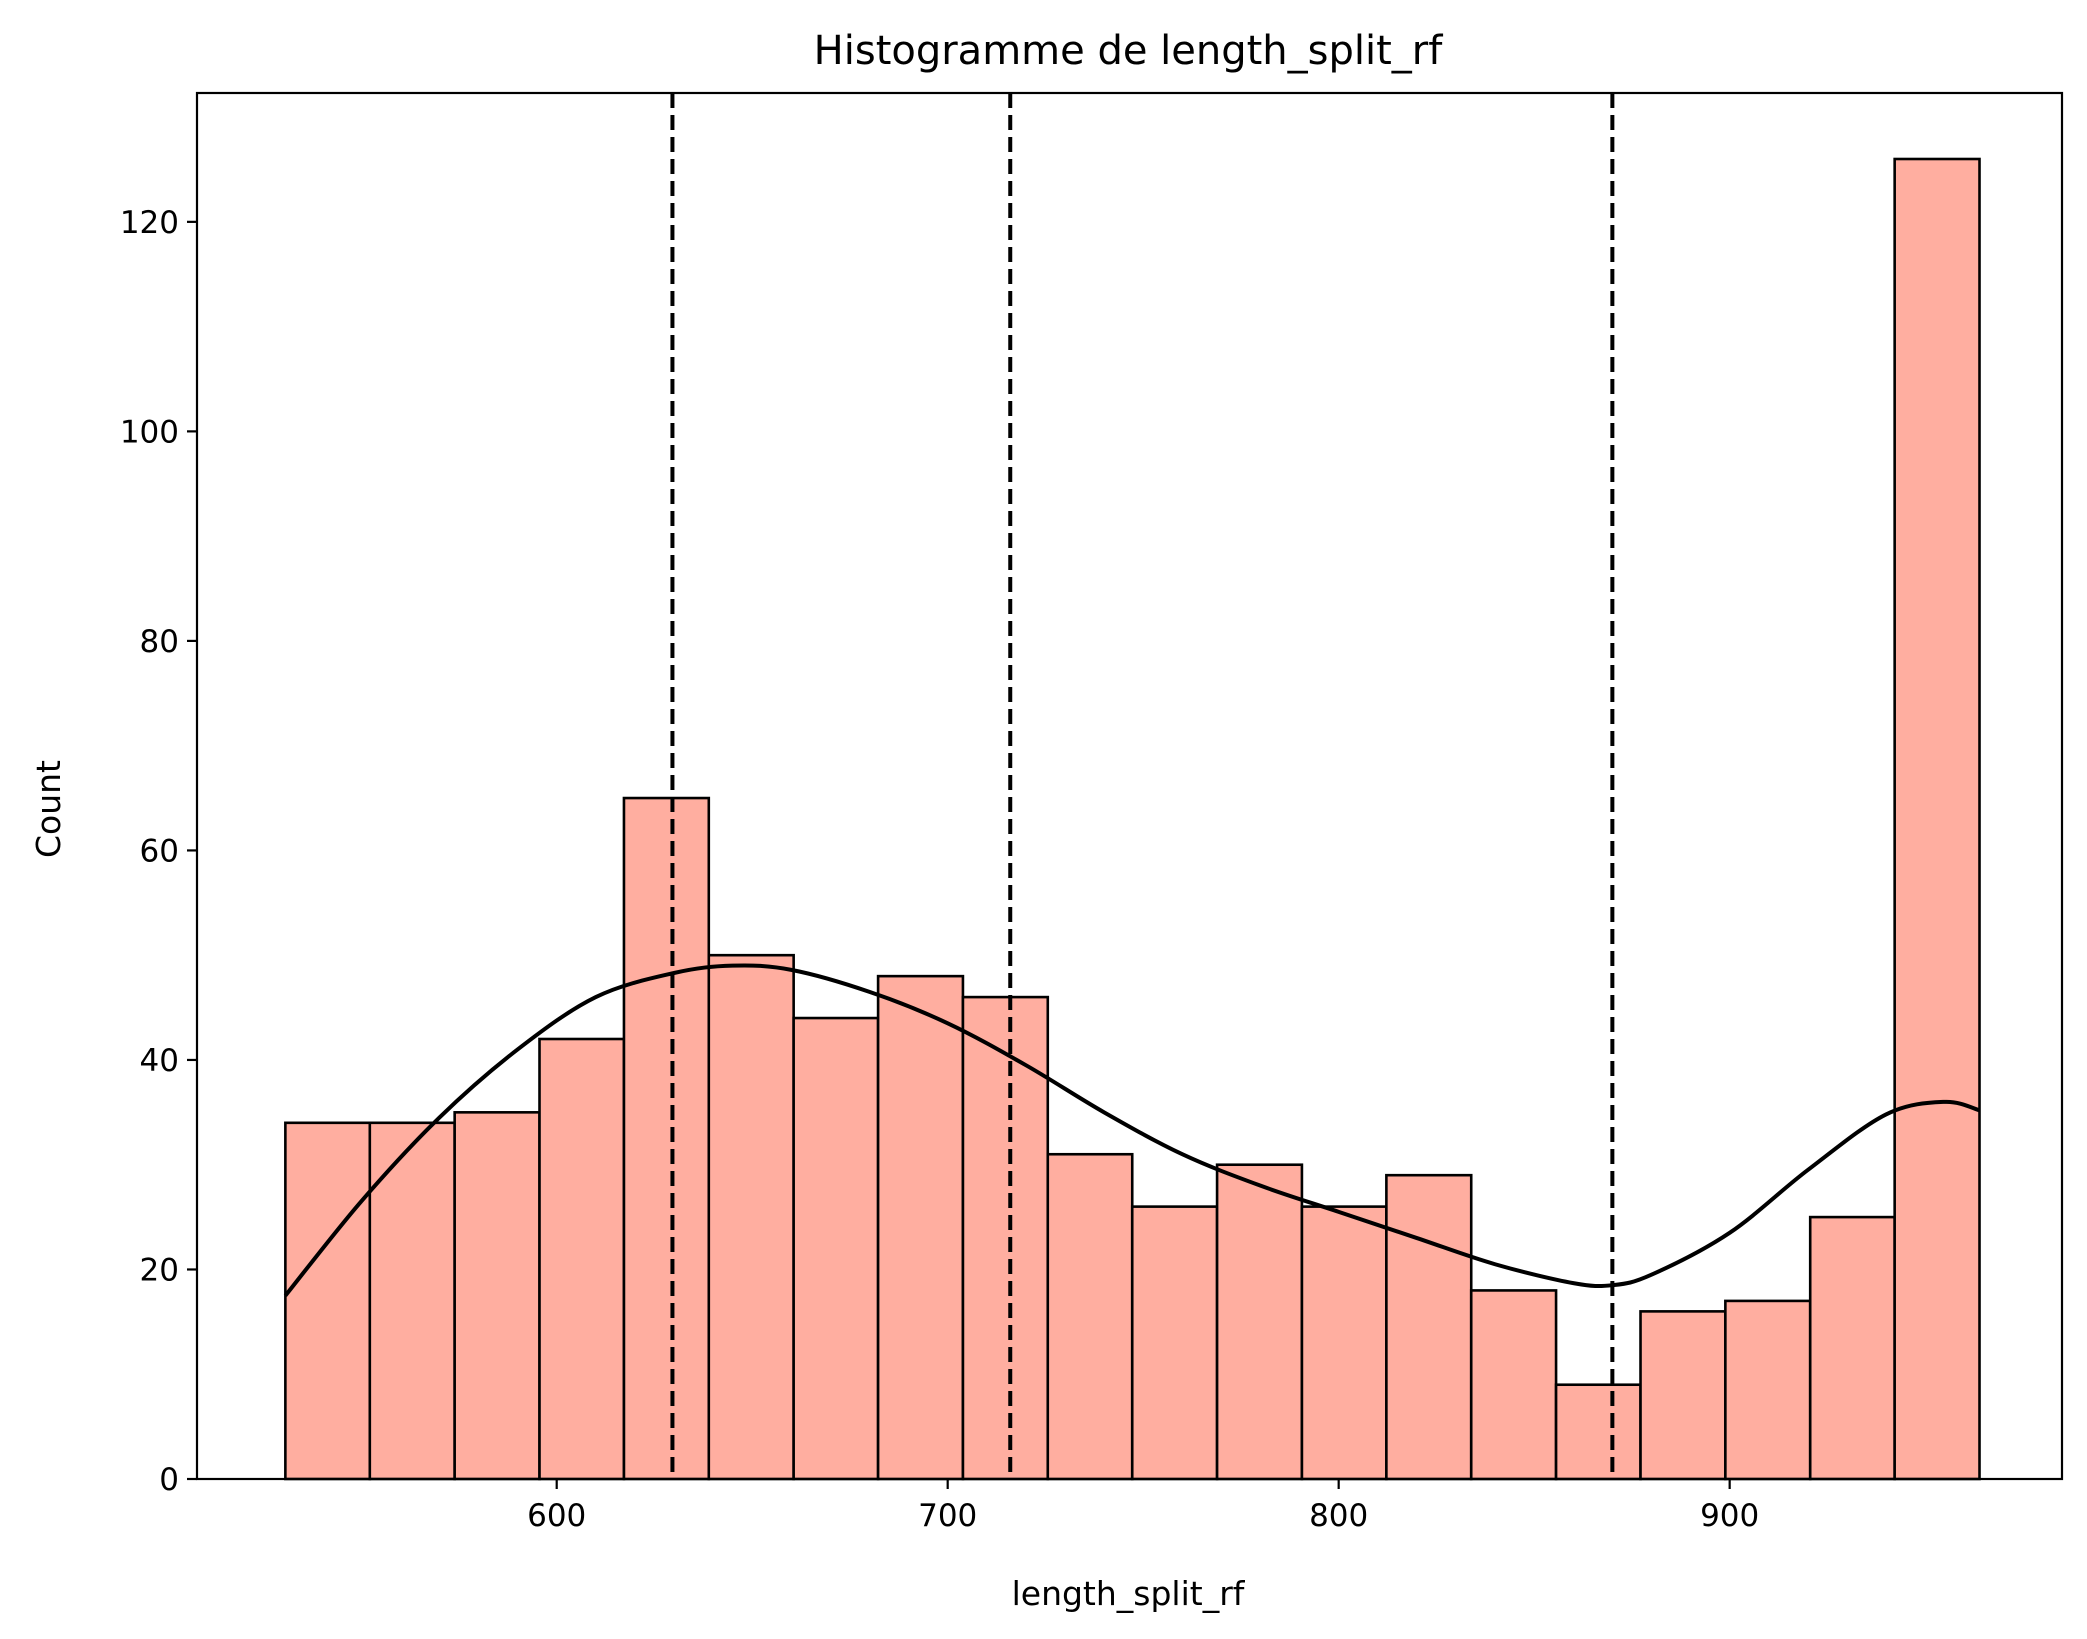  What do you see at coordinates (149, 223) in the screenshot?
I see `y-tick-label: 120` at bounding box center [149, 223].